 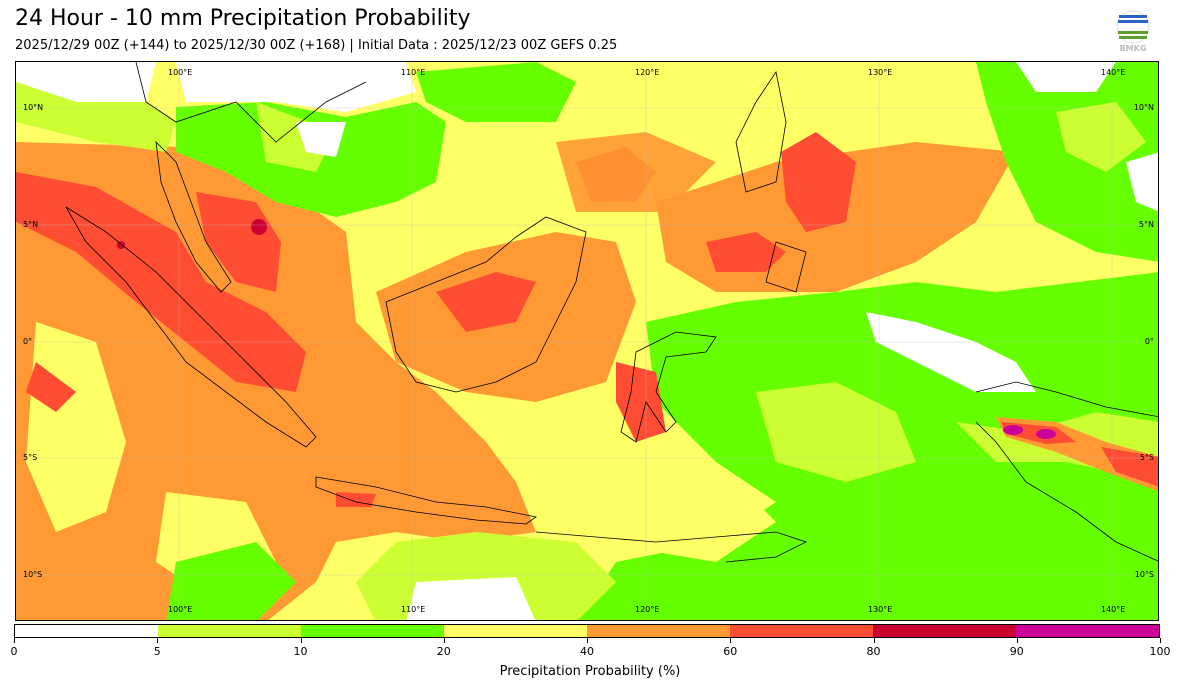 What do you see at coordinates (31, 224) in the screenshot?
I see `lat-label-left: 5°N` at bounding box center [31, 224].